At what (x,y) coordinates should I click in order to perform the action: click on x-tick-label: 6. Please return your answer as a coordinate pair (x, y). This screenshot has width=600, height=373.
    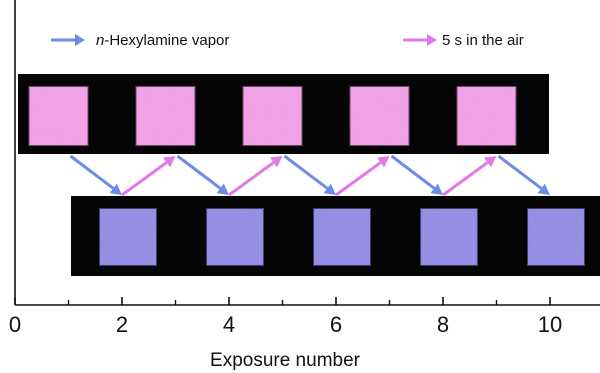
    Looking at the image, I should click on (336, 324).